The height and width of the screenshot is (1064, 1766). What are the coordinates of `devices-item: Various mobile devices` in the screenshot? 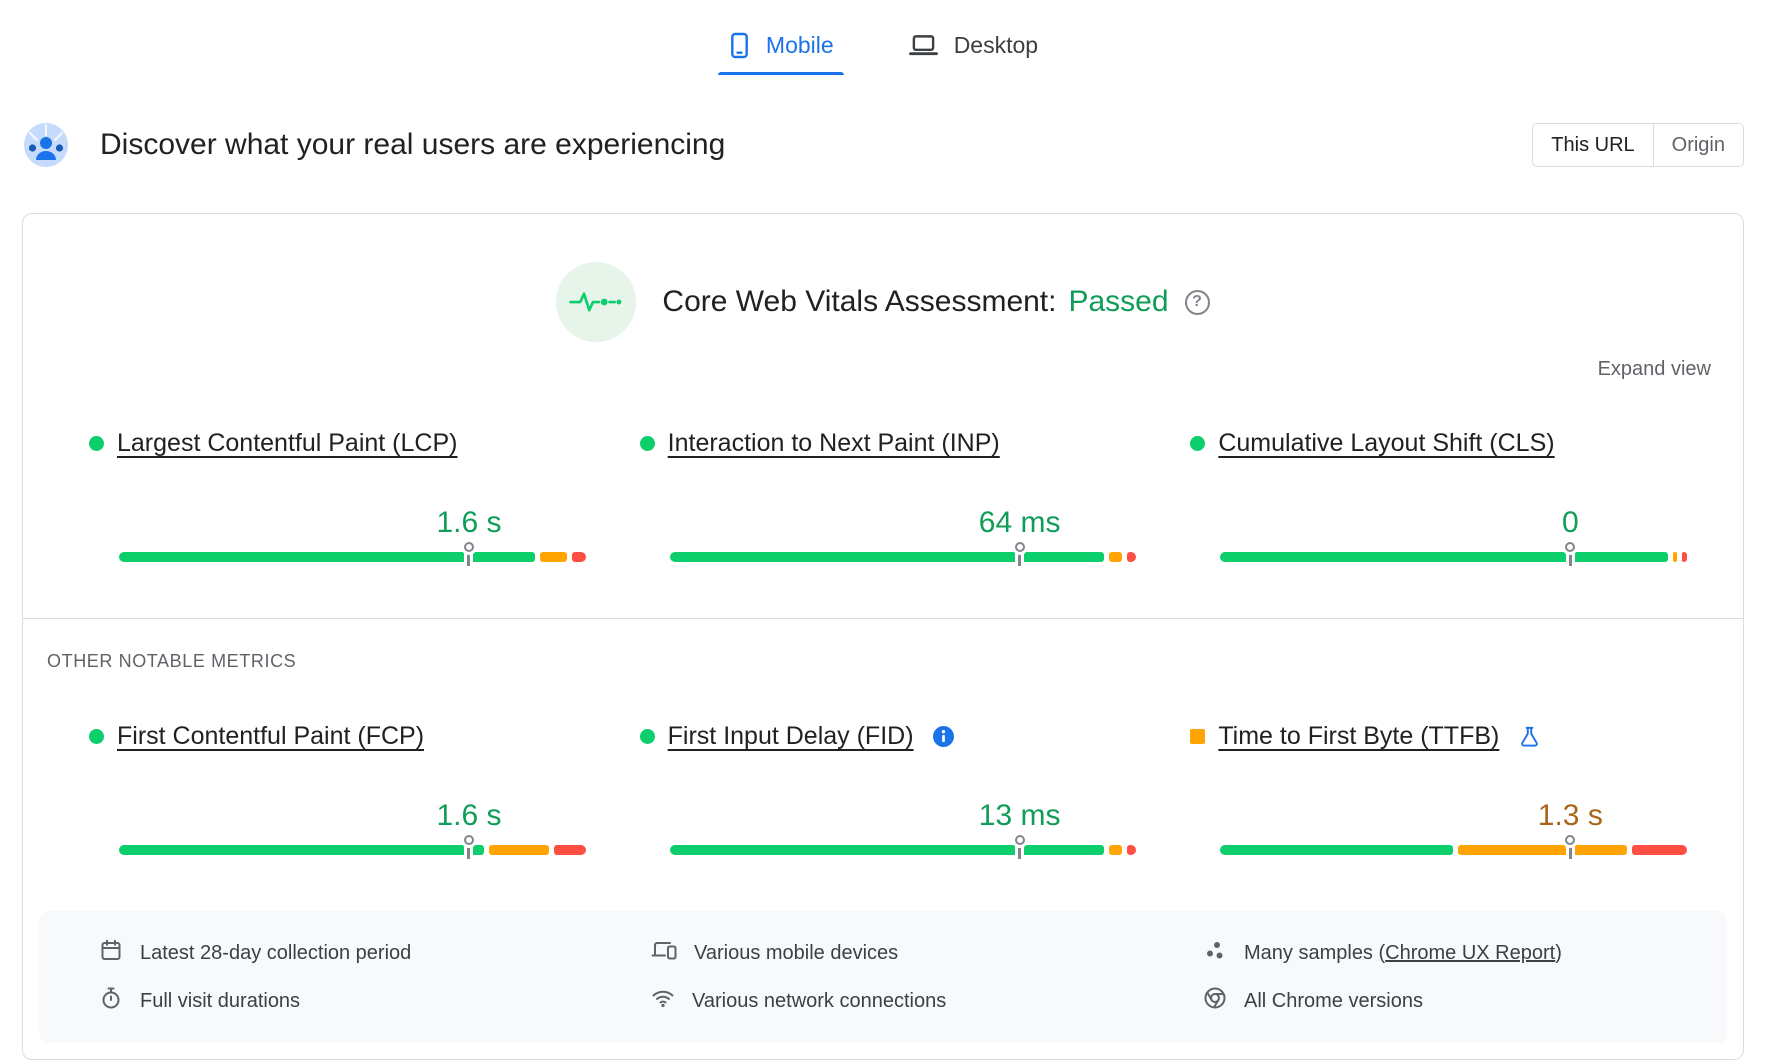 It's located at (885, 953).